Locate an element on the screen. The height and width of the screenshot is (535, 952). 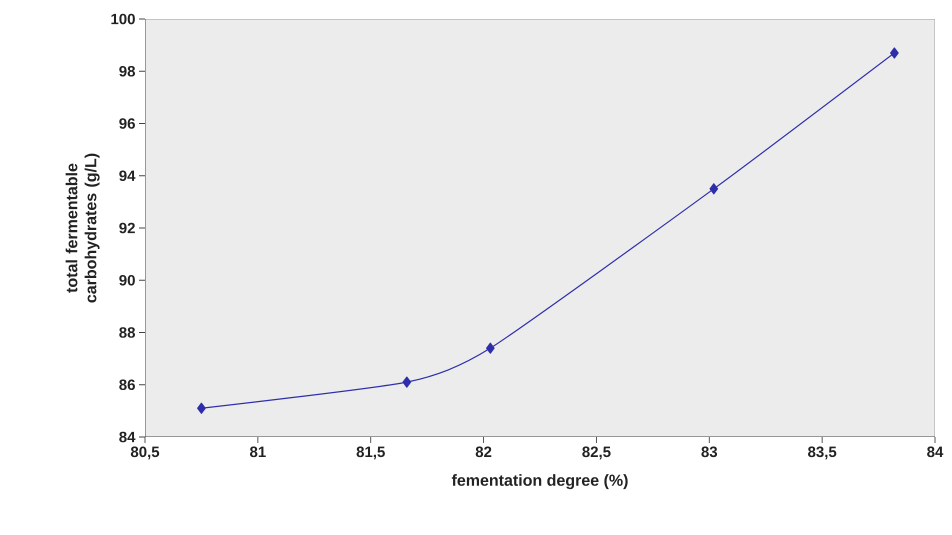
x-axis-title: fementation degree (%) is located at coordinates (540, 482).